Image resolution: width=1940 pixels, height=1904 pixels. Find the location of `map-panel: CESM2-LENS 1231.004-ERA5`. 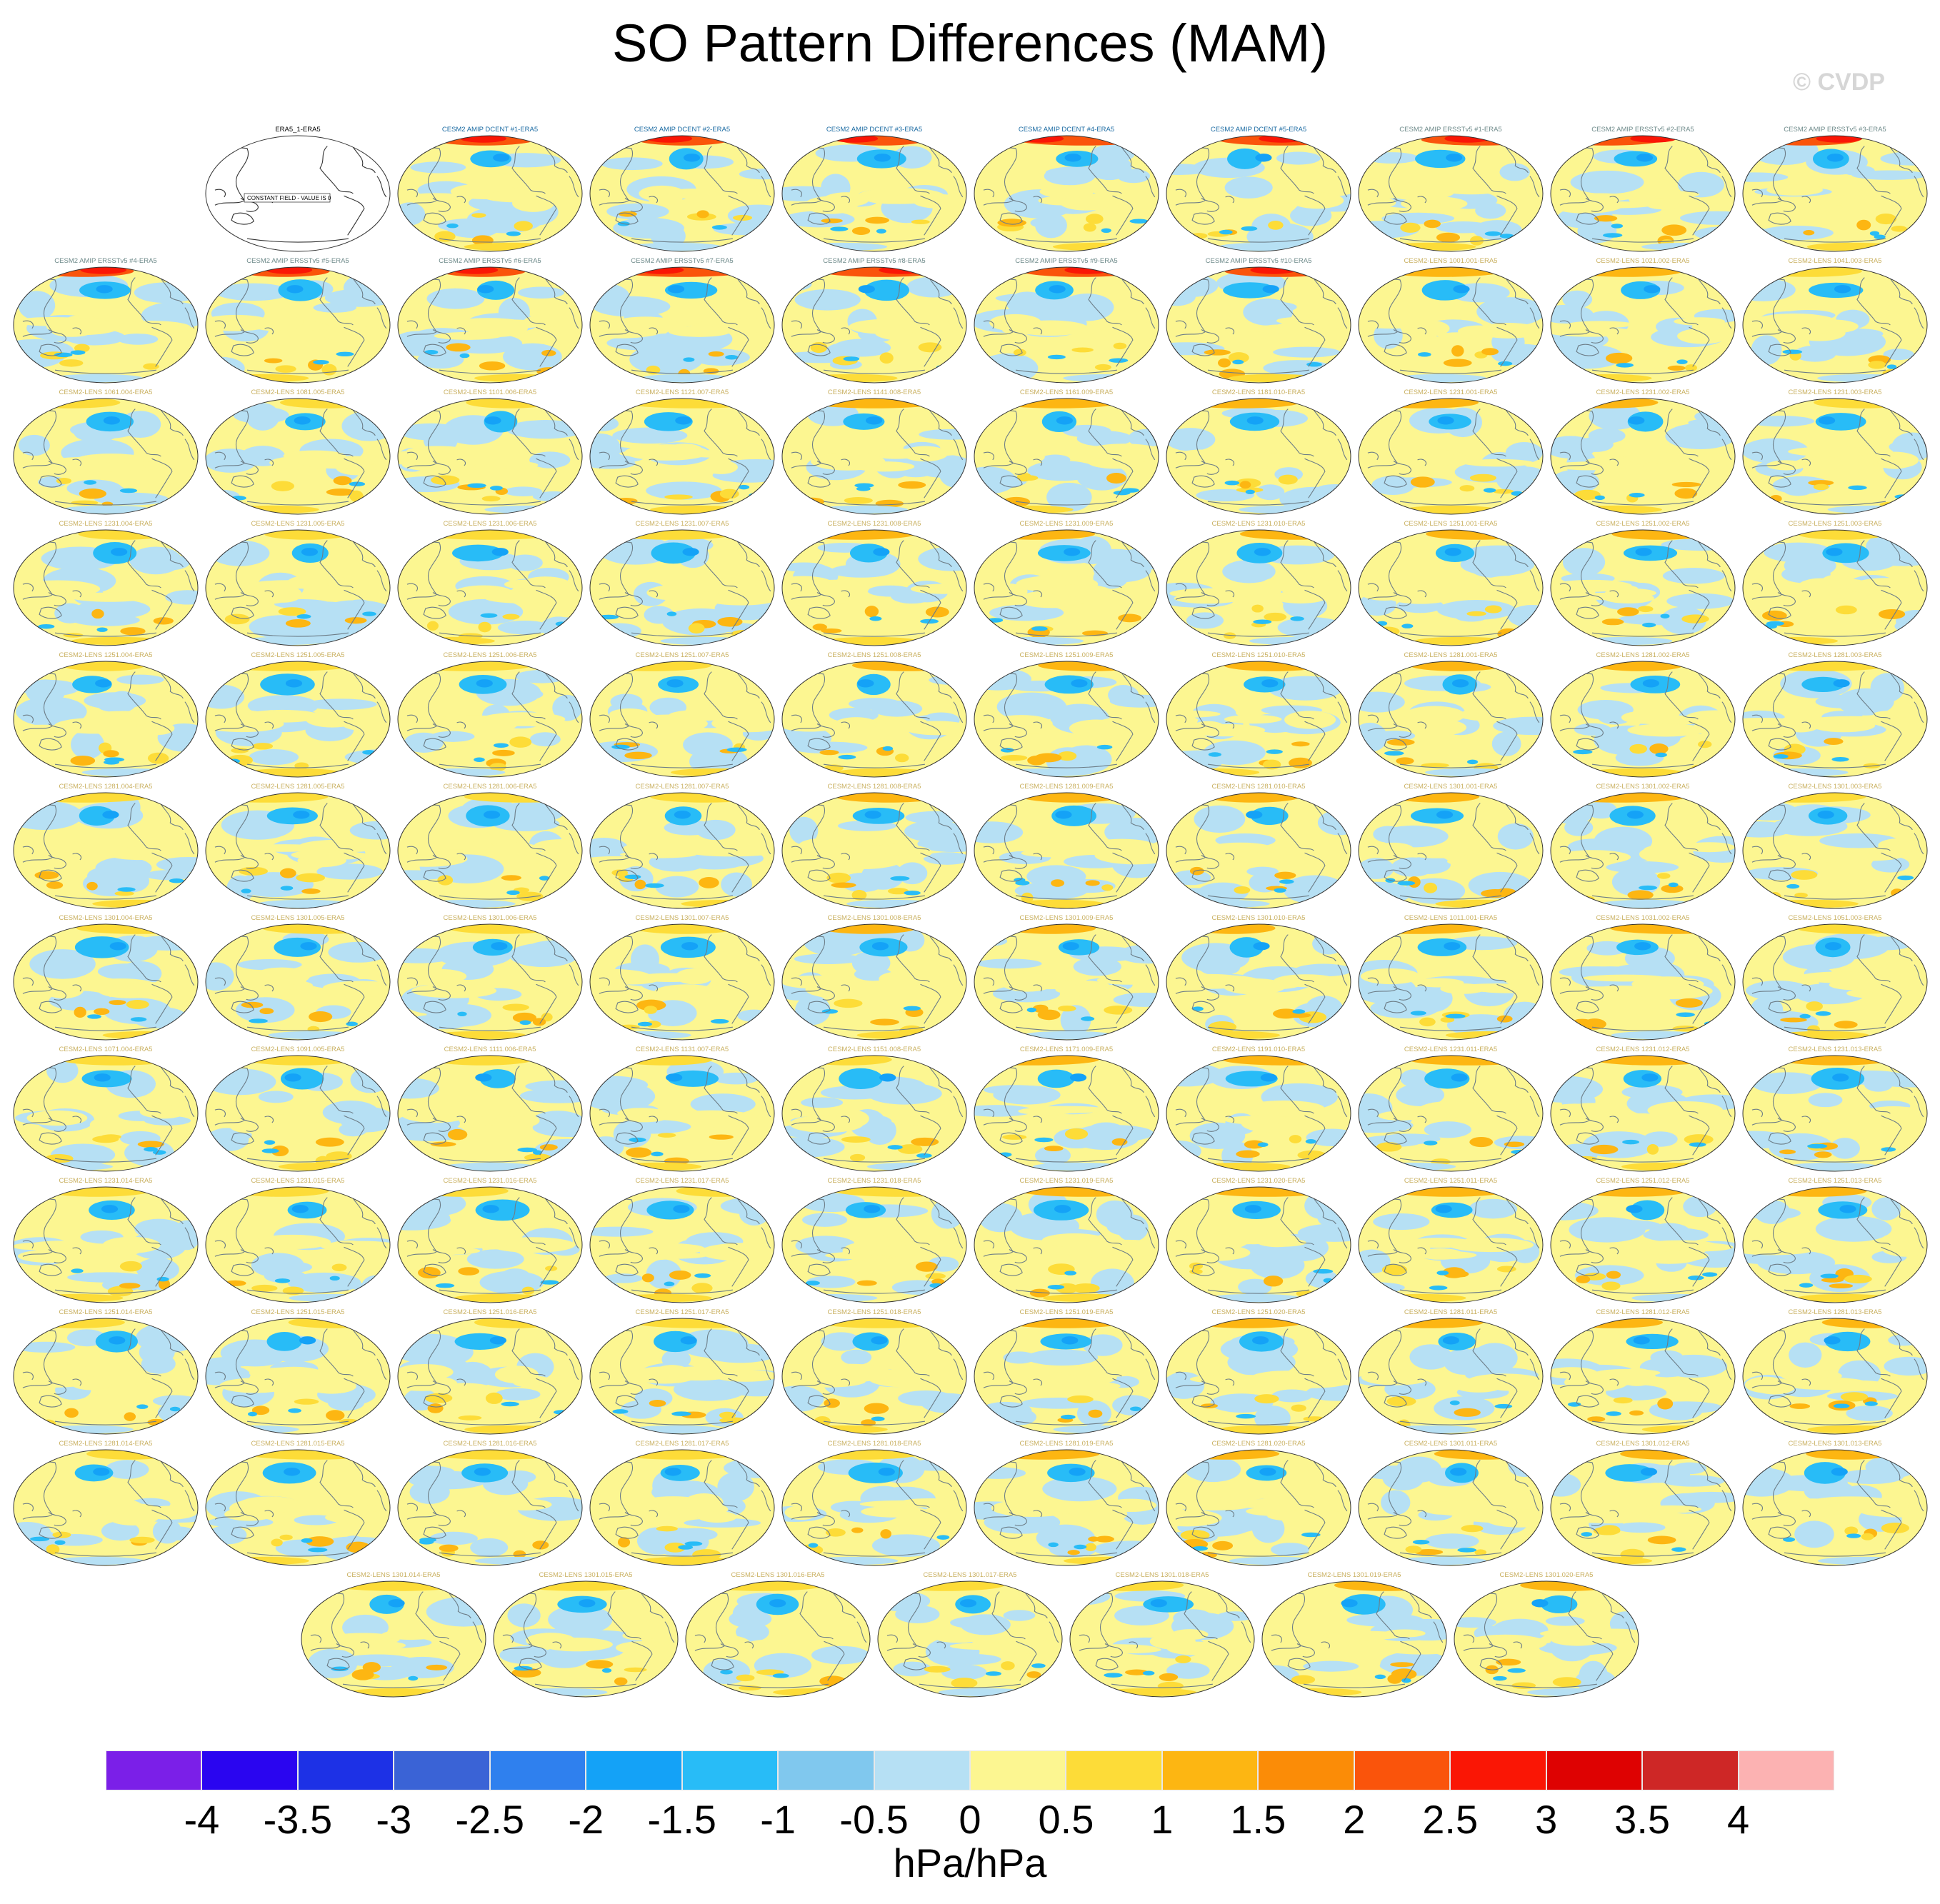

map-panel: CESM2-LENS 1231.004-ERA5 is located at coordinates (105, 584).